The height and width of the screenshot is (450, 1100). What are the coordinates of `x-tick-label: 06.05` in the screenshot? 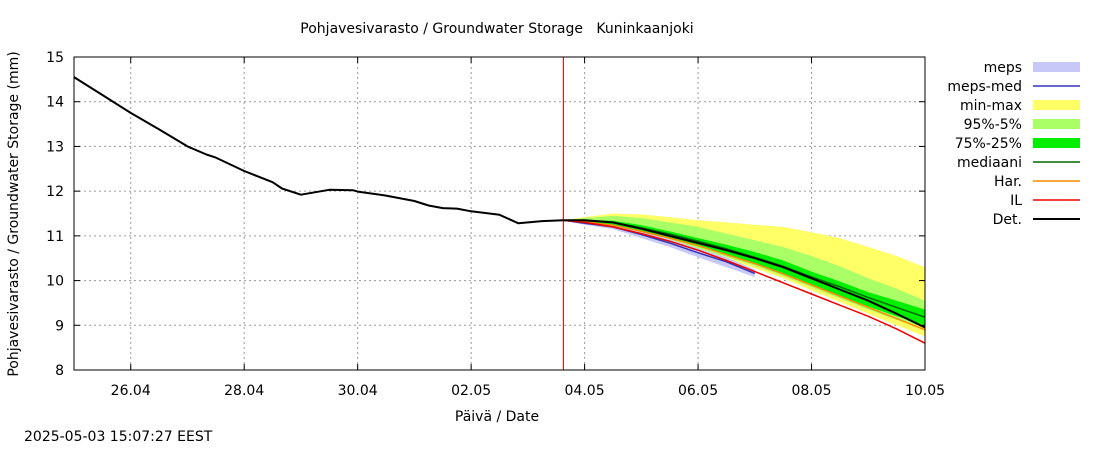 It's located at (698, 391).